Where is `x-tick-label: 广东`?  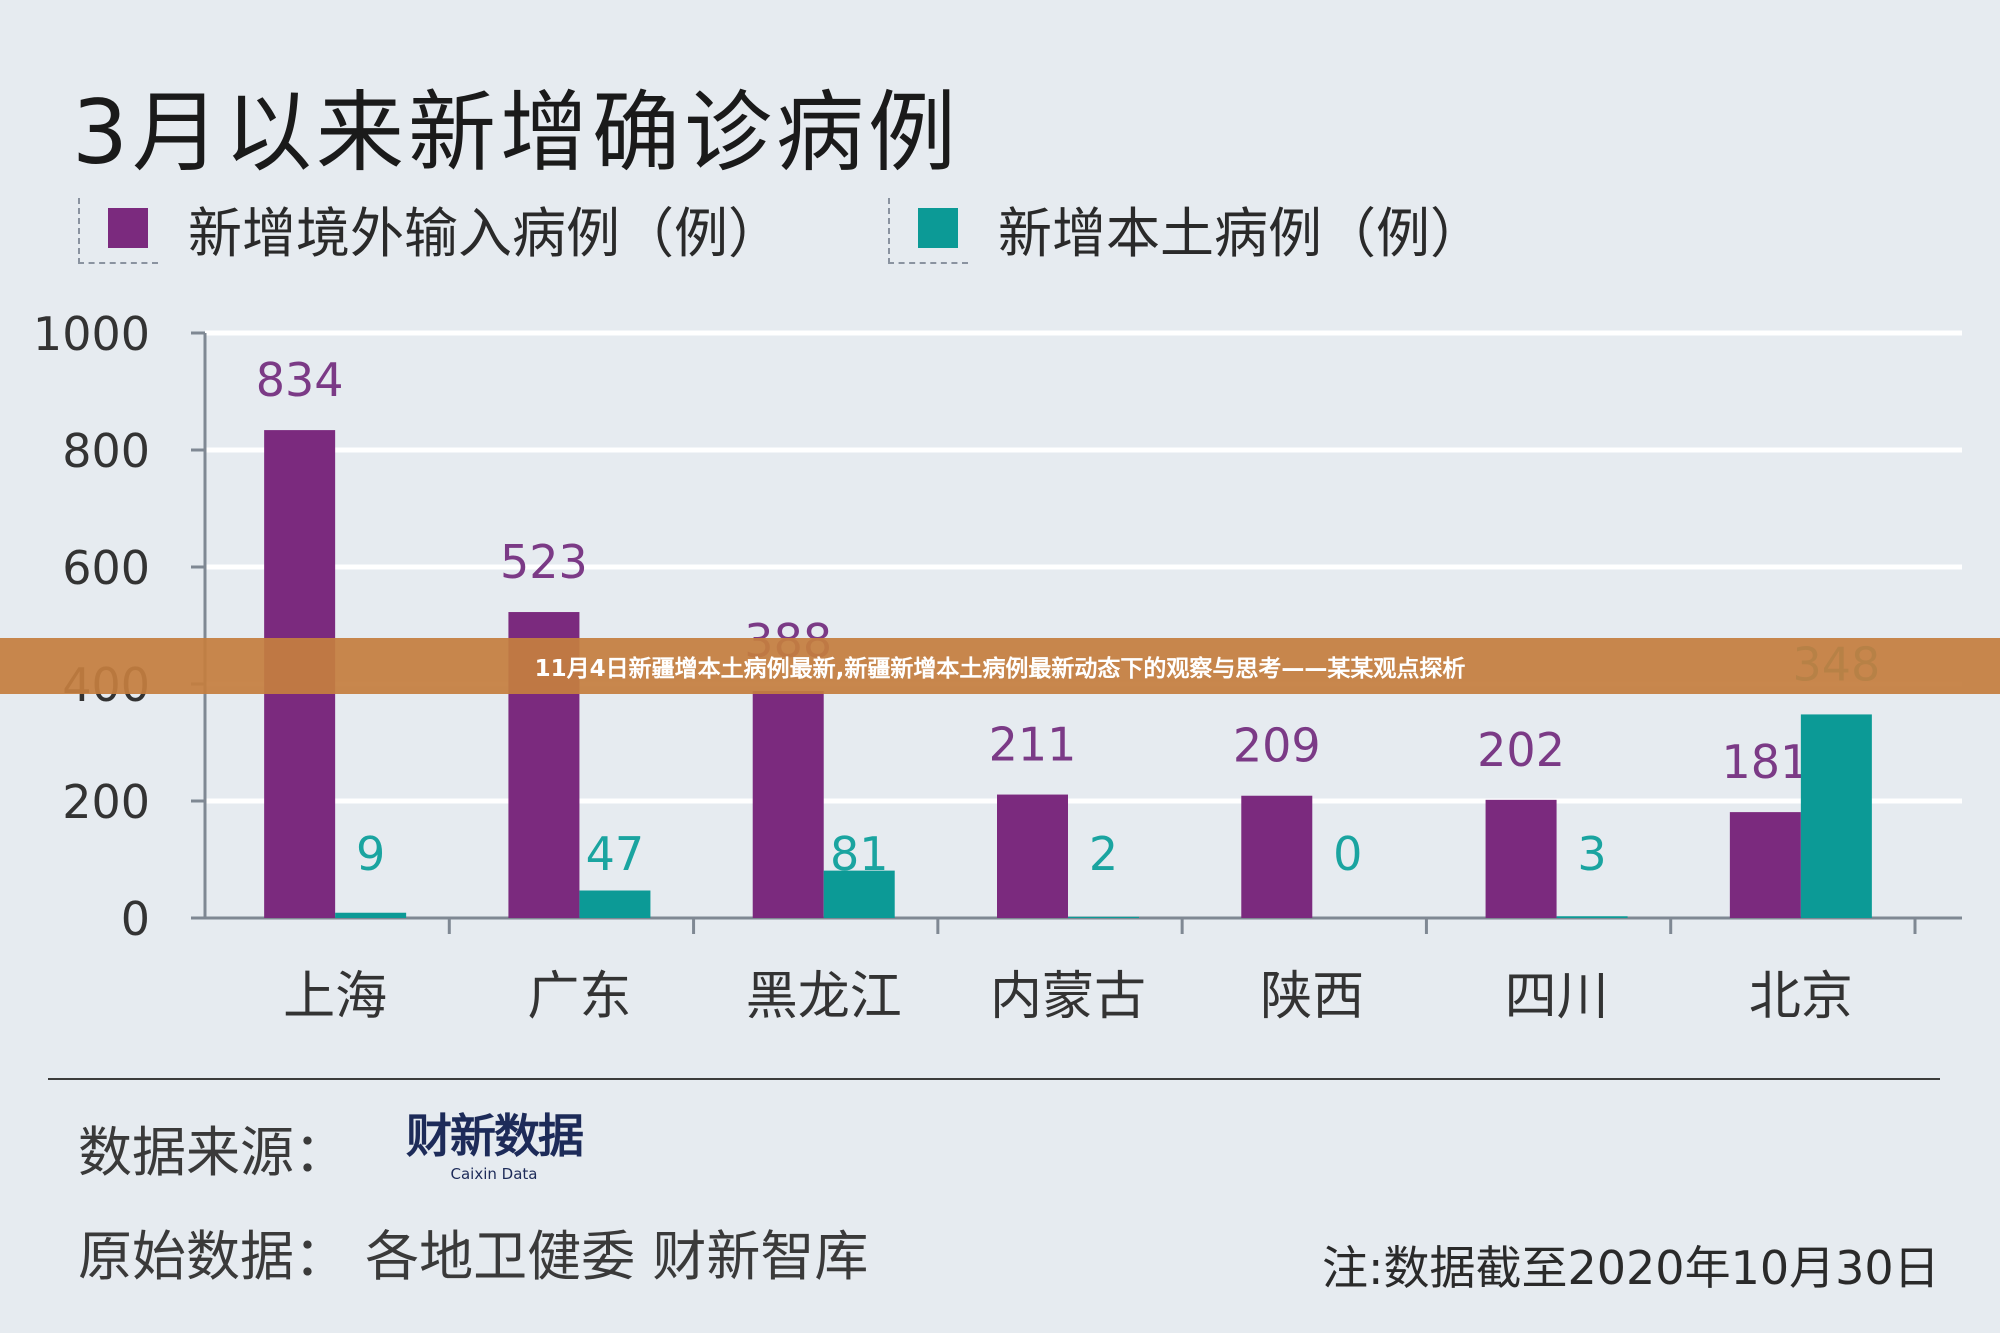 x-tick-label: 广东 is located at coordinates (579, 997).